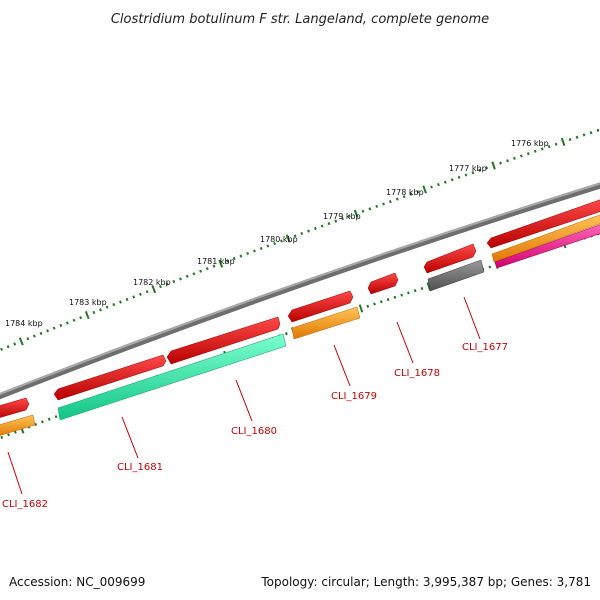 This screenshot has height=600, width=600. What do you see at coordinates (279, 239) in the screenshot?
I see `tick-label-1780: 1780 kbp` at bounding box center [279, 239].